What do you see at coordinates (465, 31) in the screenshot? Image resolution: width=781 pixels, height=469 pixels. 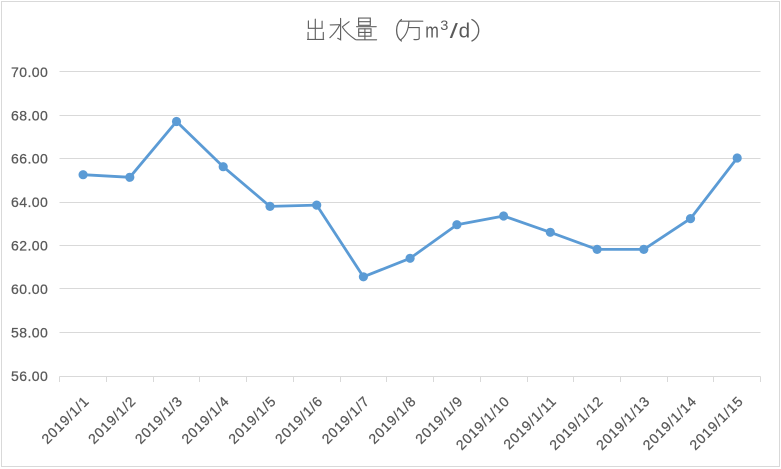 I see `svg-text: d` at bounding box center [465, 31].